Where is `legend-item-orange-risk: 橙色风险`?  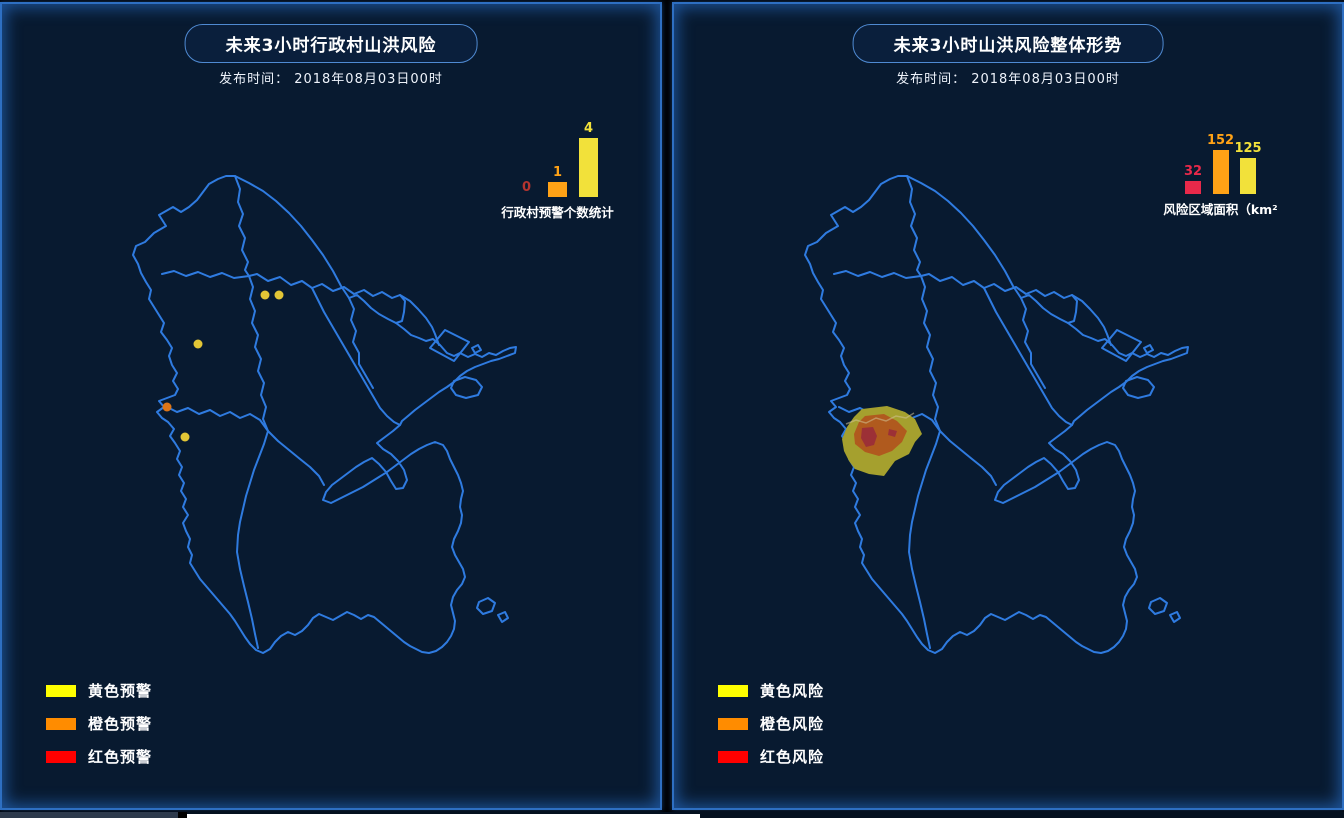
legend-item-orange-risk: 橙色风险 is located at coordinates (771, 723).